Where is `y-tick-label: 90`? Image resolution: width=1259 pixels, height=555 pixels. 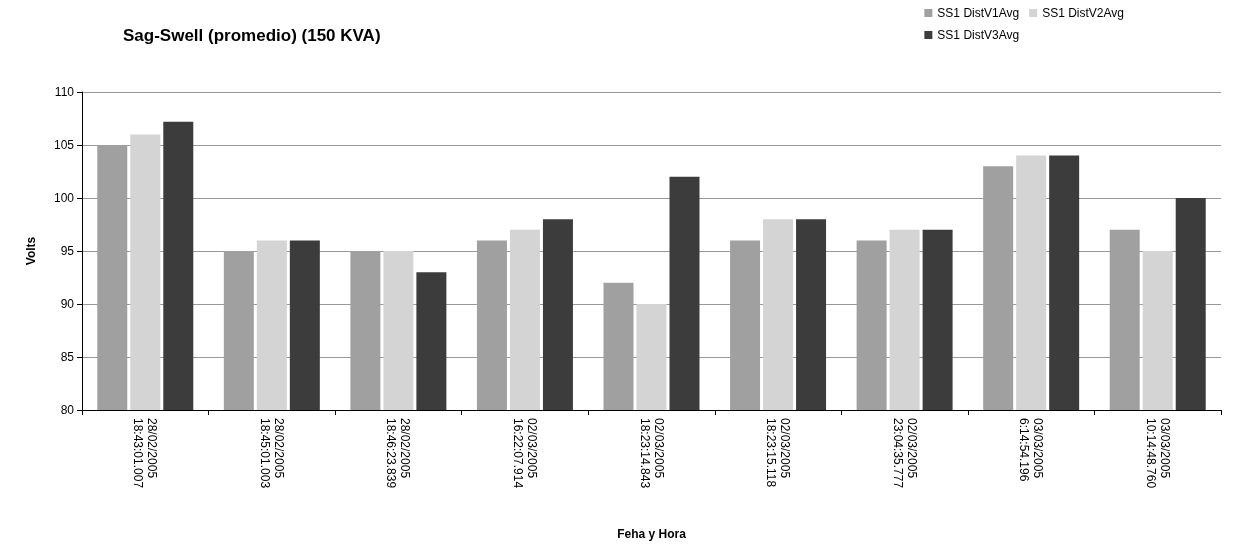 y-tick-label: 90 is located at coordinates (67, 304).